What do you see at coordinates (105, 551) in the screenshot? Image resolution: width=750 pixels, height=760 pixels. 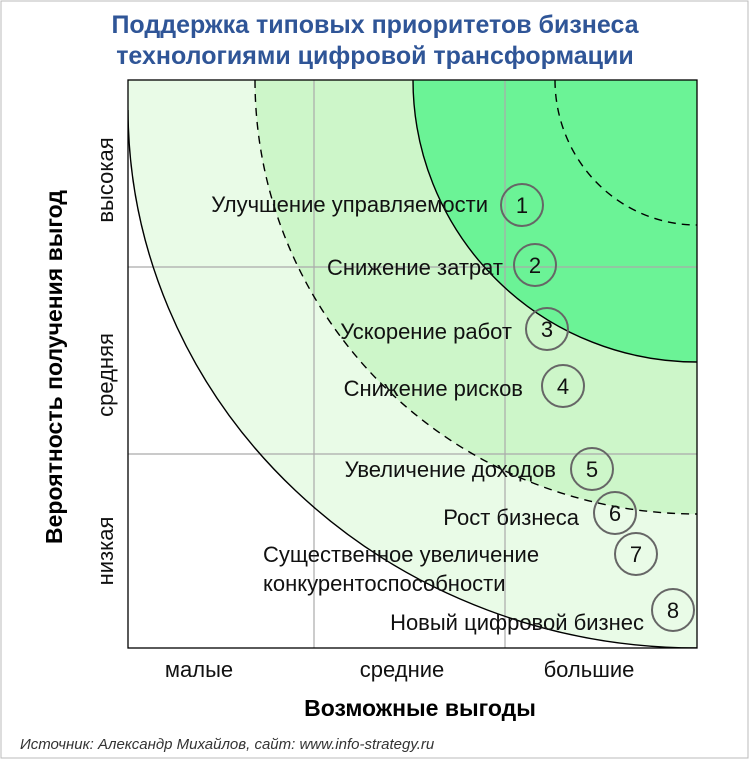 I see `y-category-low: низкая` at bounding box center [105, 551].